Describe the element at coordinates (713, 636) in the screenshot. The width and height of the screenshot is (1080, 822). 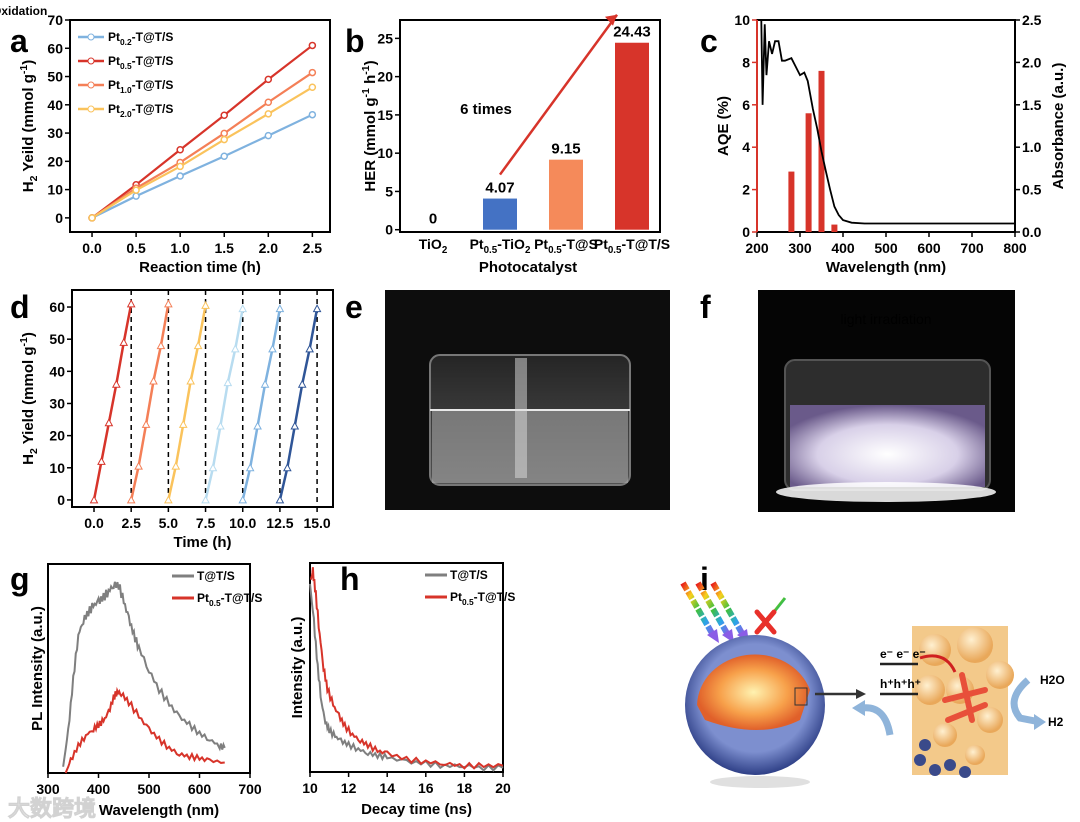
I see `light-arrow-head-icon` at that location.